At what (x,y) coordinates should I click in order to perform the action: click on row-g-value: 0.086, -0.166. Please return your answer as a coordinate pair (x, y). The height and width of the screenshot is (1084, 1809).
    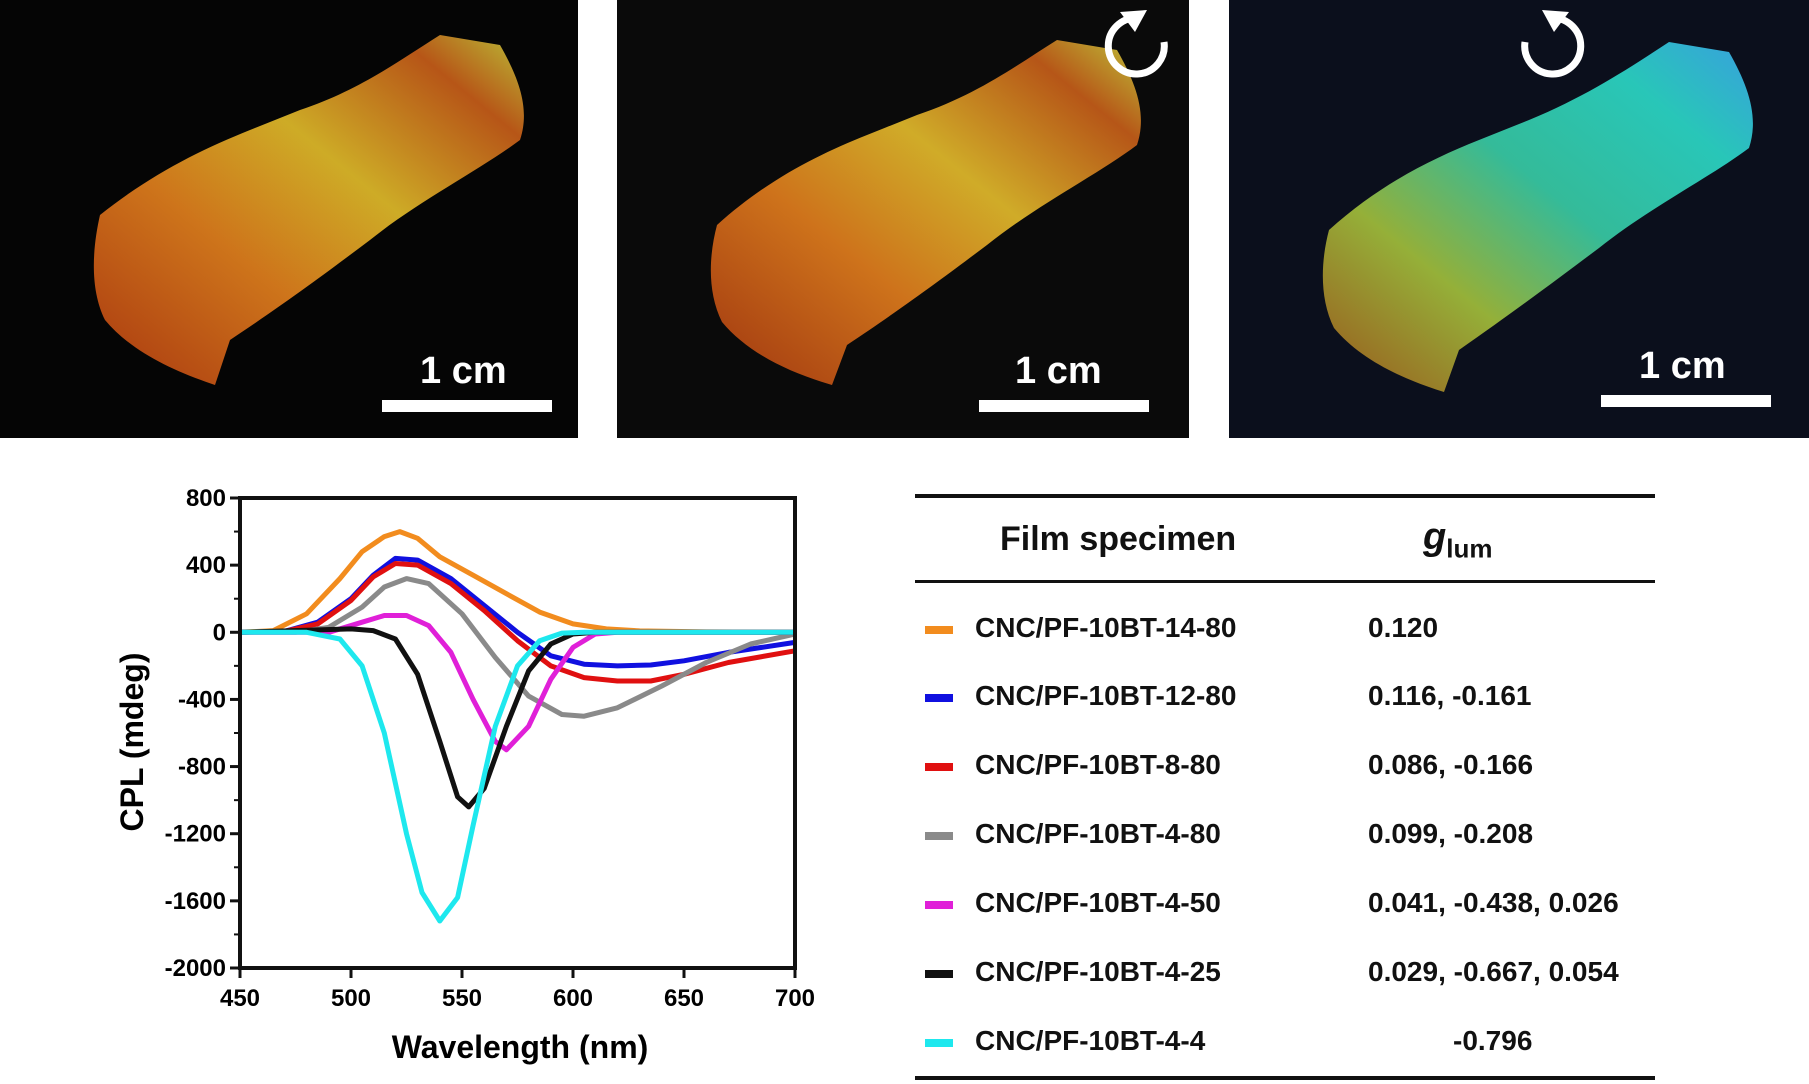
    Looking at the image, I should click on (1451, 764).